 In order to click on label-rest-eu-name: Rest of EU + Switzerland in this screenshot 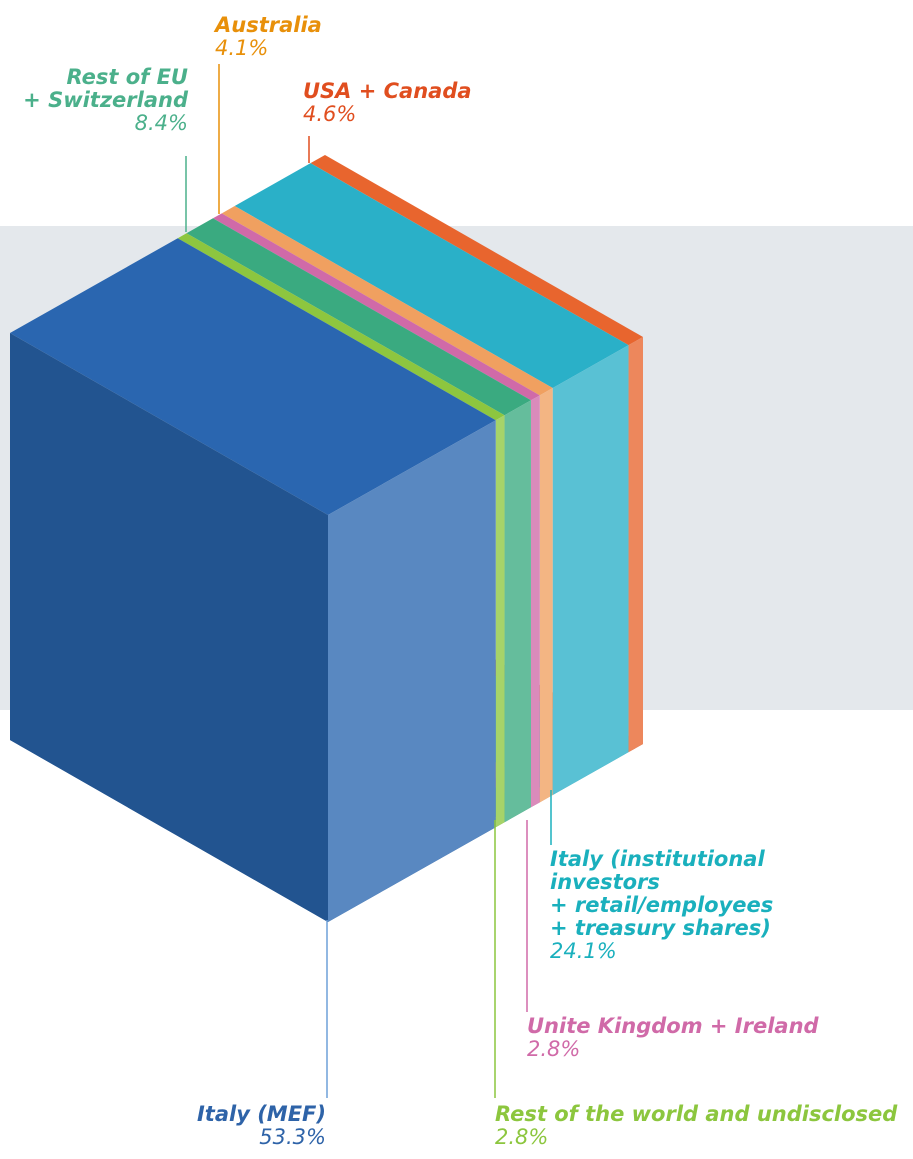, I will do `click(105, 88)`.